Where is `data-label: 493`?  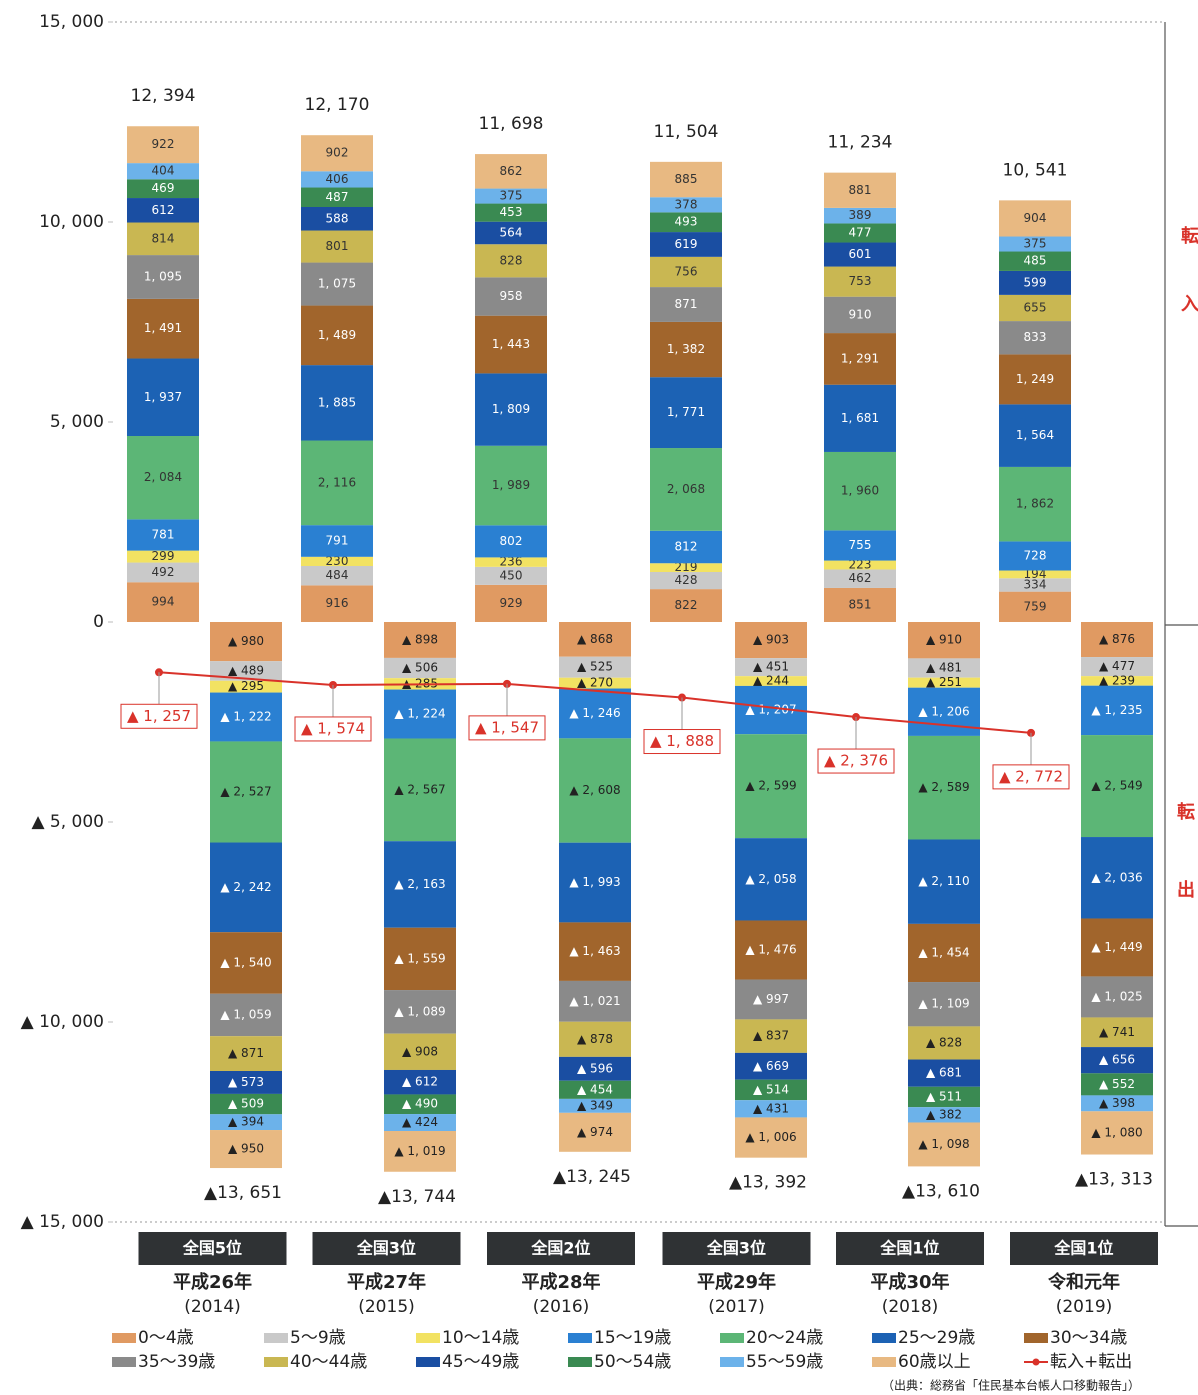 data-label: 493 is located at coordinates (686, 222).